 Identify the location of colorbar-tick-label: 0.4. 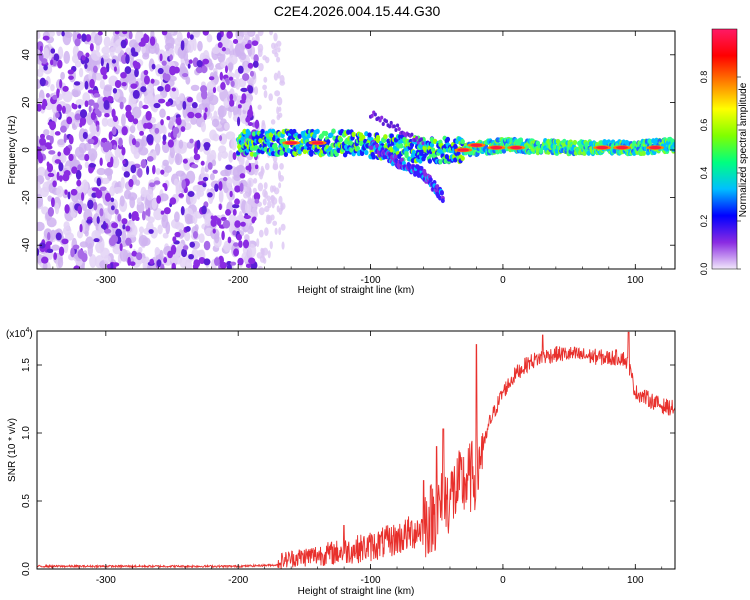
(704, 173).